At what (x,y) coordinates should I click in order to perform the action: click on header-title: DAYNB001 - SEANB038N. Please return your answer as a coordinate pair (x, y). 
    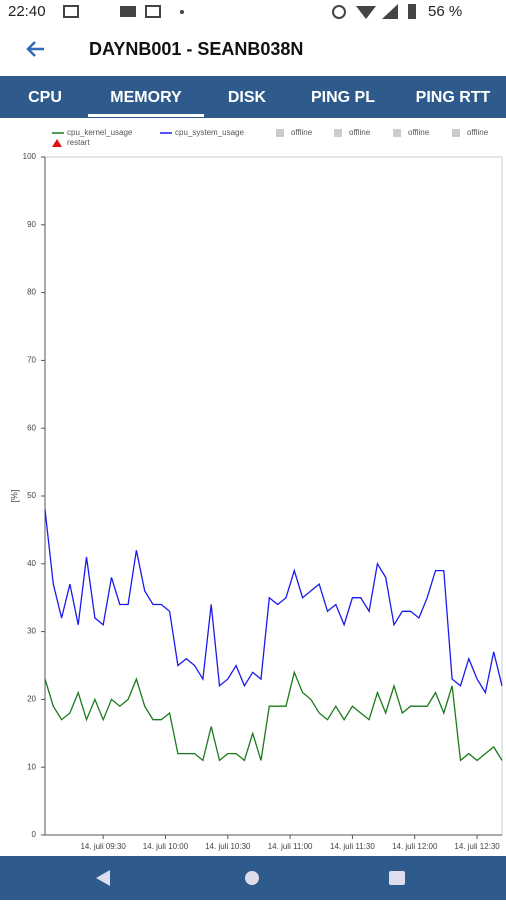
    Looking at the image, I should click on (196, 49).